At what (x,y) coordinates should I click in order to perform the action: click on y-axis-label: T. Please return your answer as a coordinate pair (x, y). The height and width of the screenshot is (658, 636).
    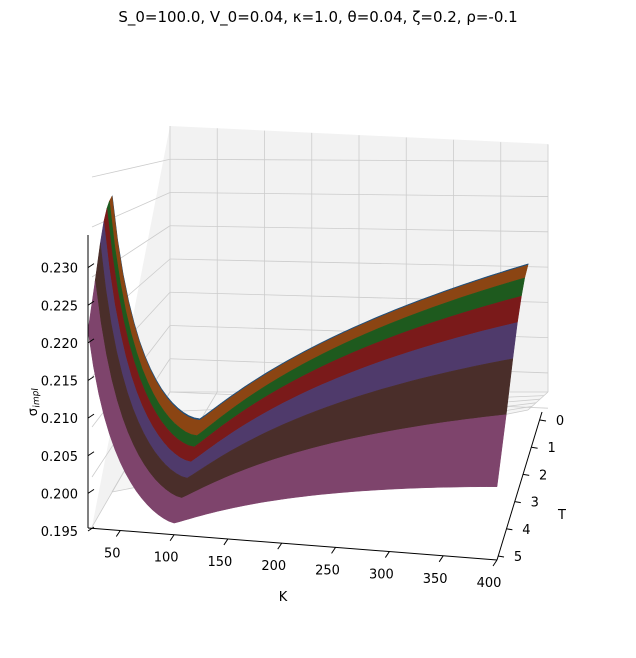
    Looking at the image, I should click on (561, 515).